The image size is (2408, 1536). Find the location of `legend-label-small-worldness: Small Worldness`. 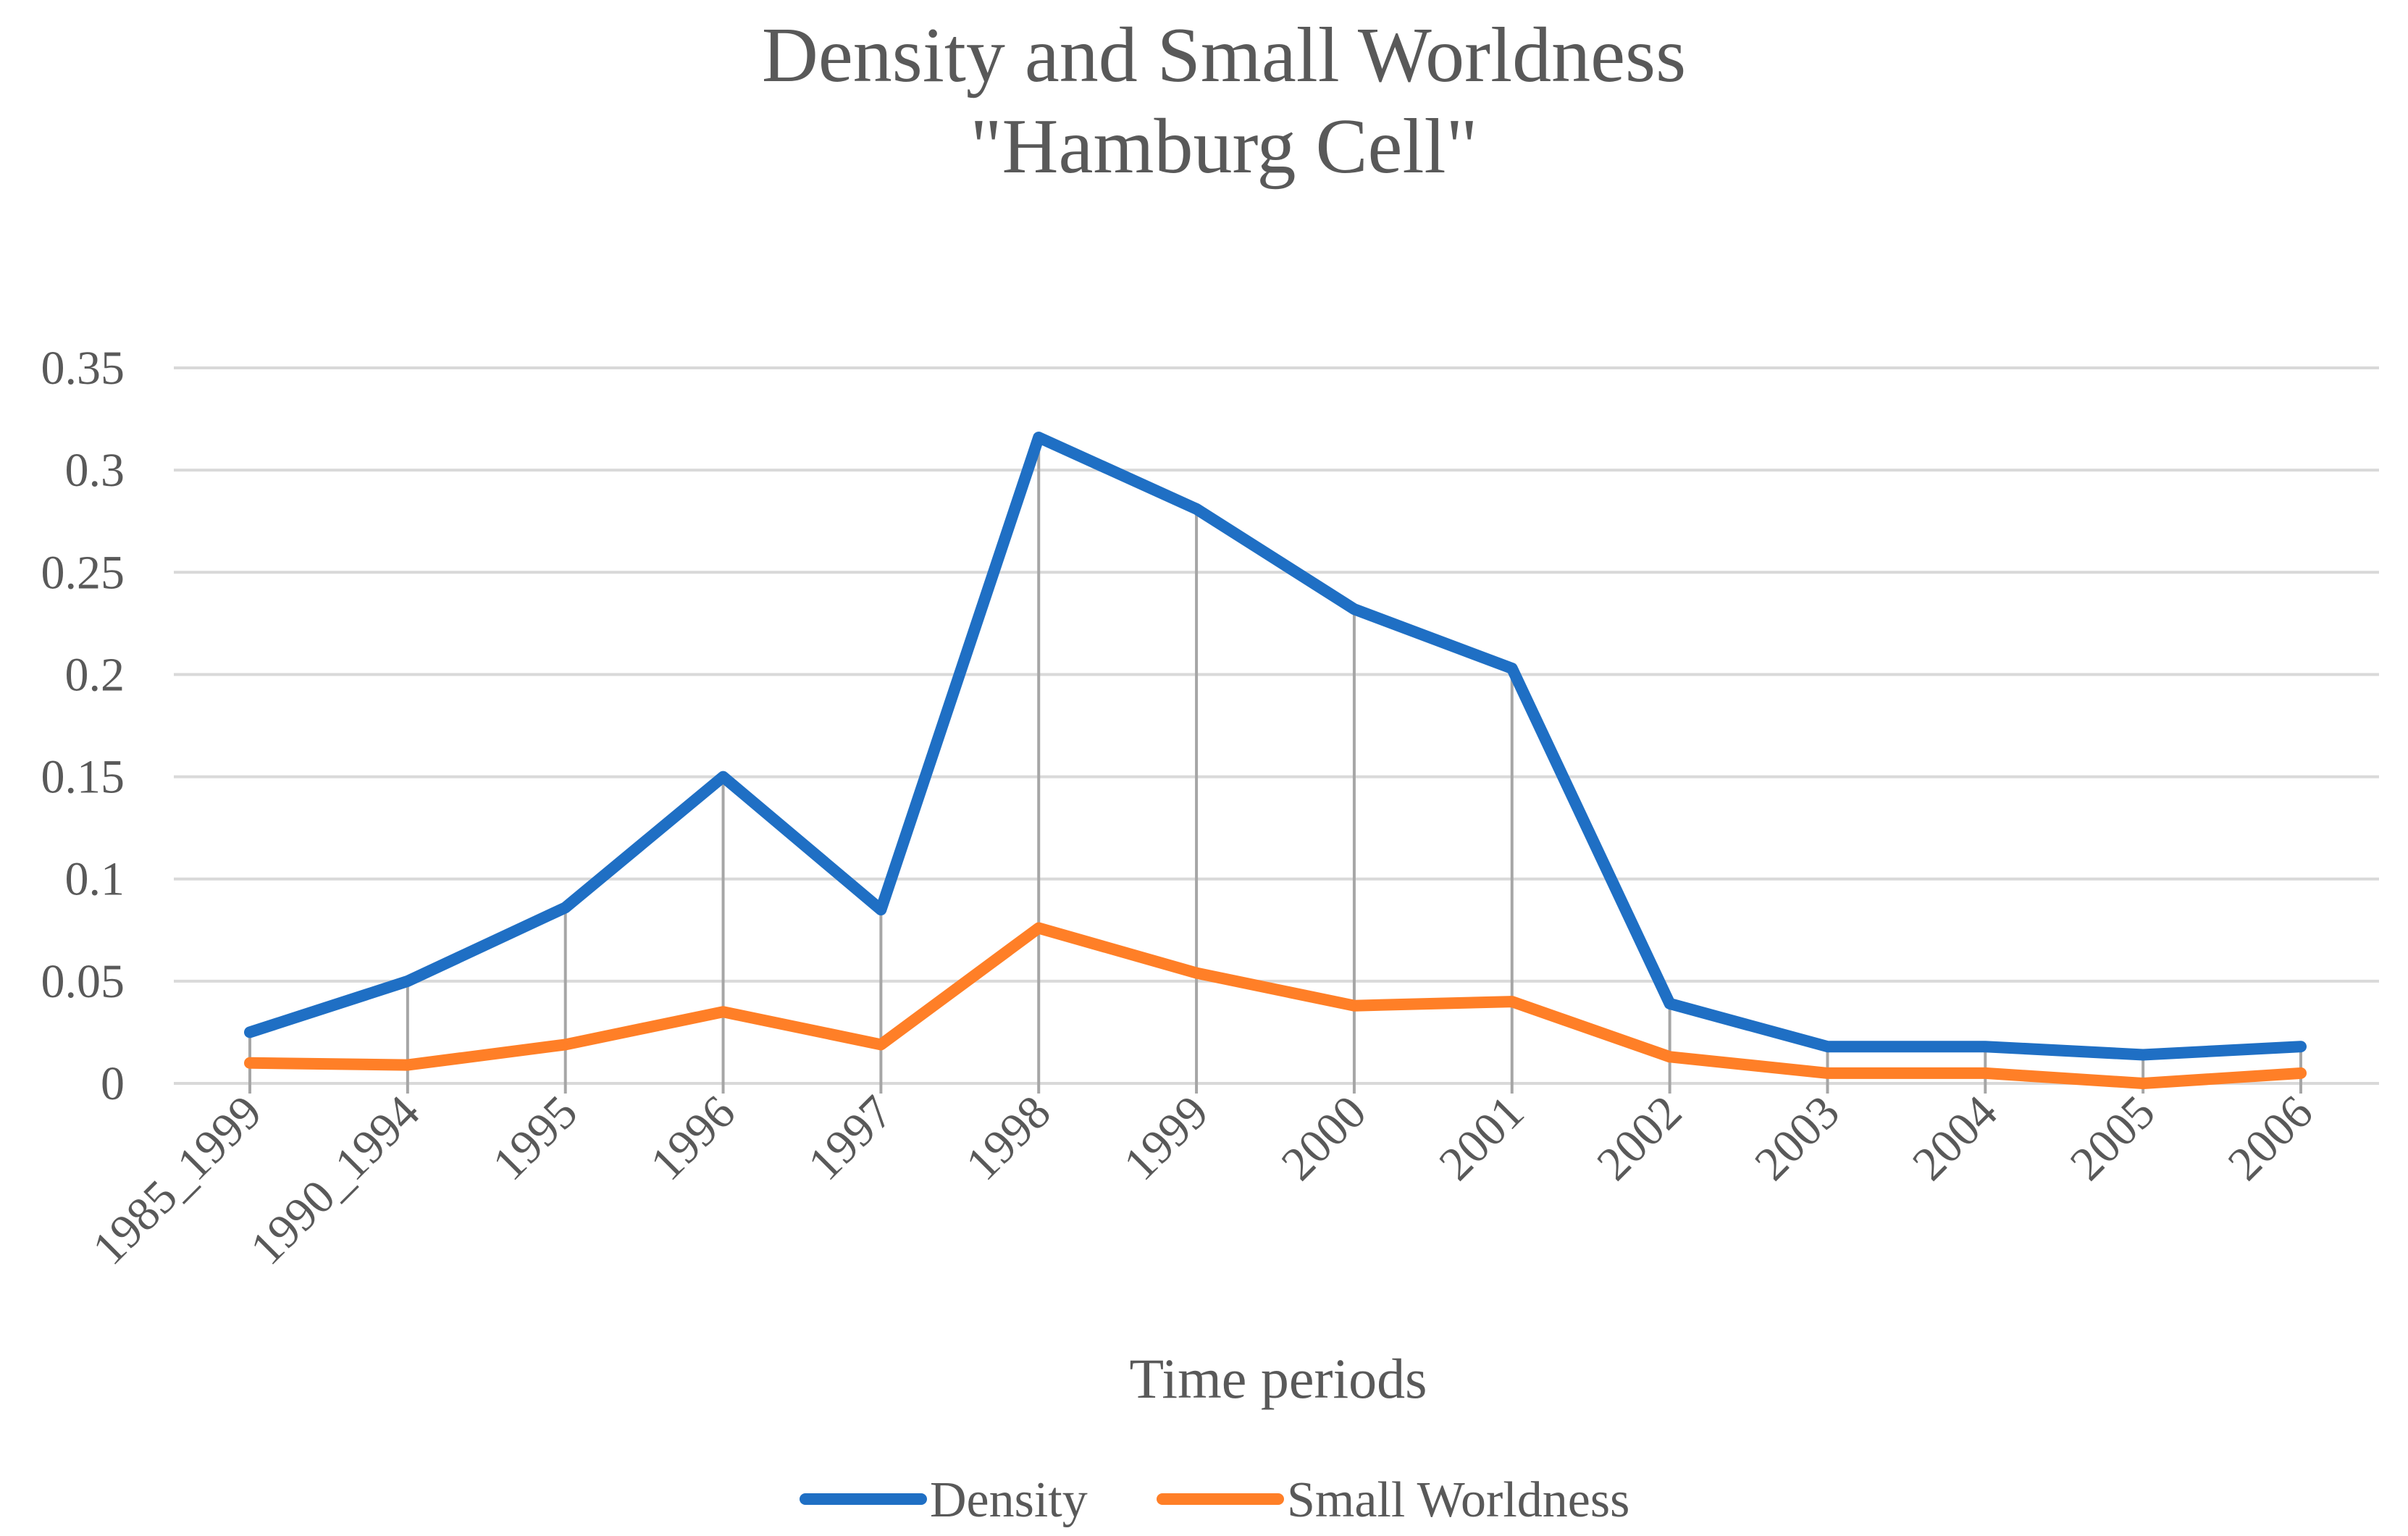

legend-label-small-worldness: Small Worldness is located at coordinates (1458, 1500).